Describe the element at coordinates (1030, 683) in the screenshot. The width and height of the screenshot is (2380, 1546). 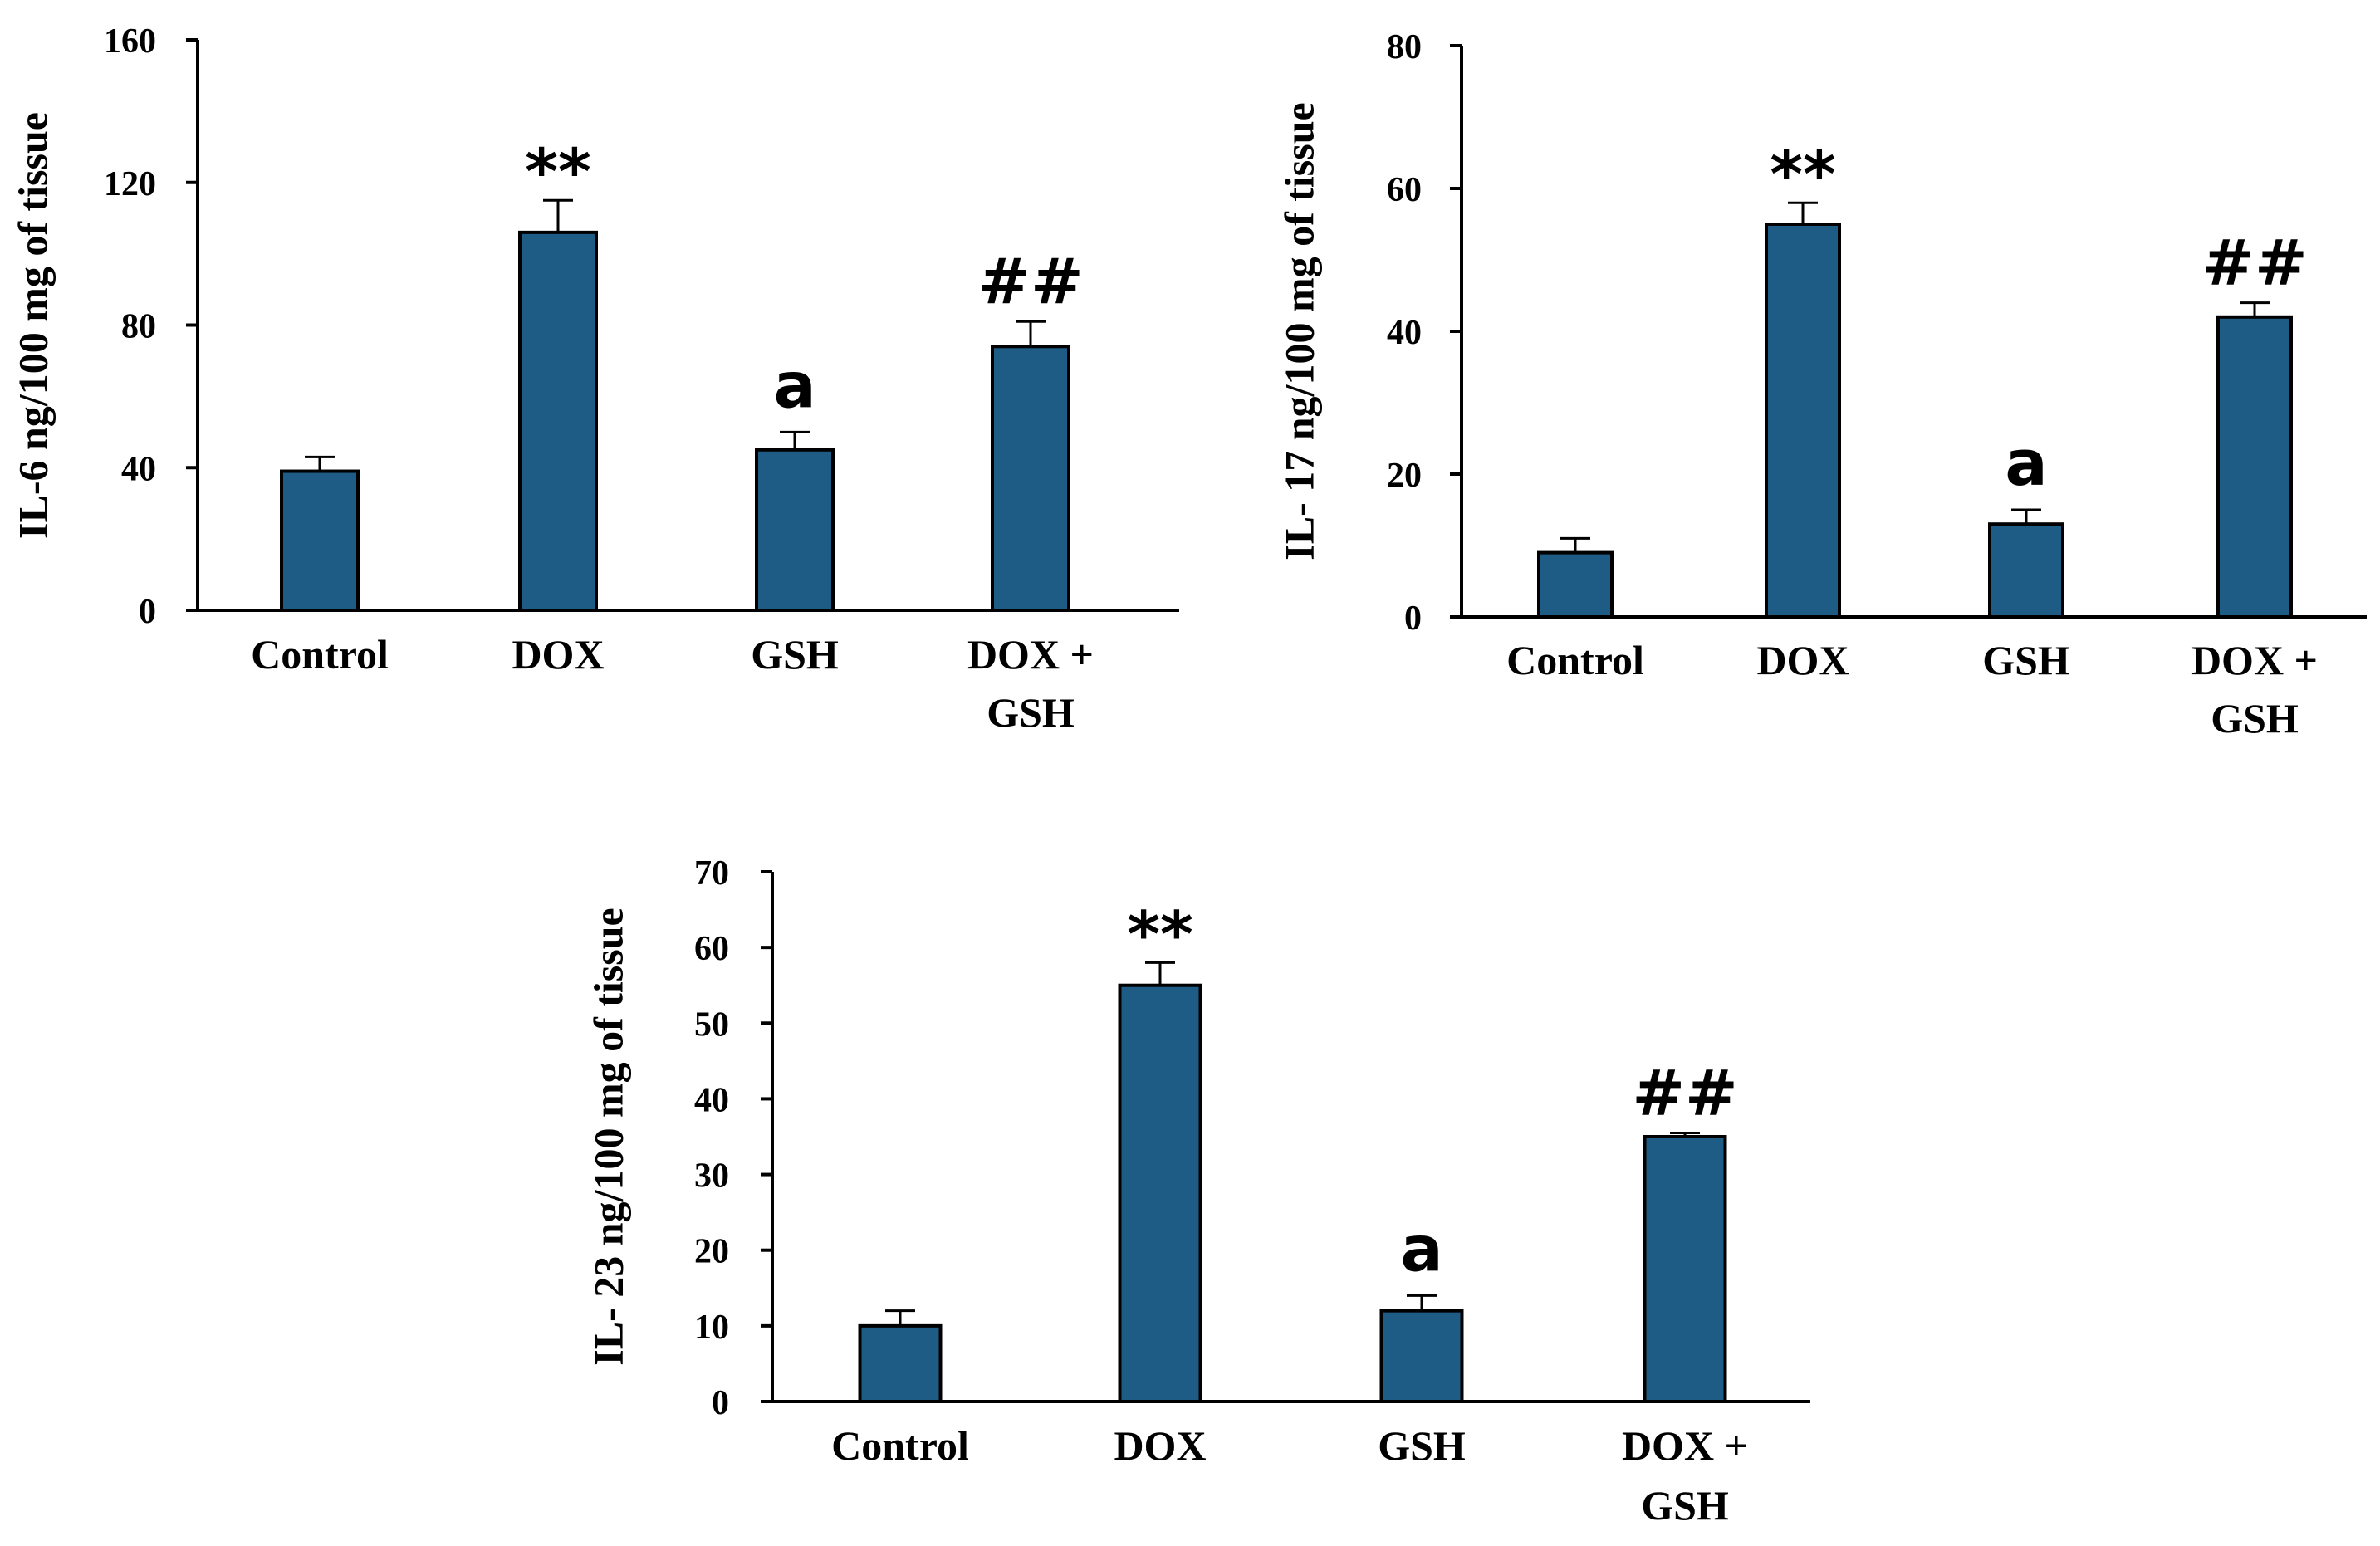
I see `il6-x-category-label: DOX + GSH` at that location.